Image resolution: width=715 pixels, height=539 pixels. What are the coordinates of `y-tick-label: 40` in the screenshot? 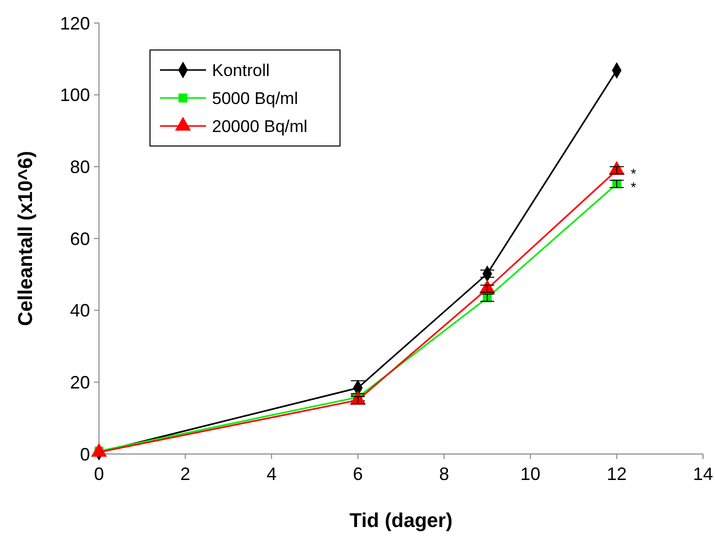 It's located at (80, 310).